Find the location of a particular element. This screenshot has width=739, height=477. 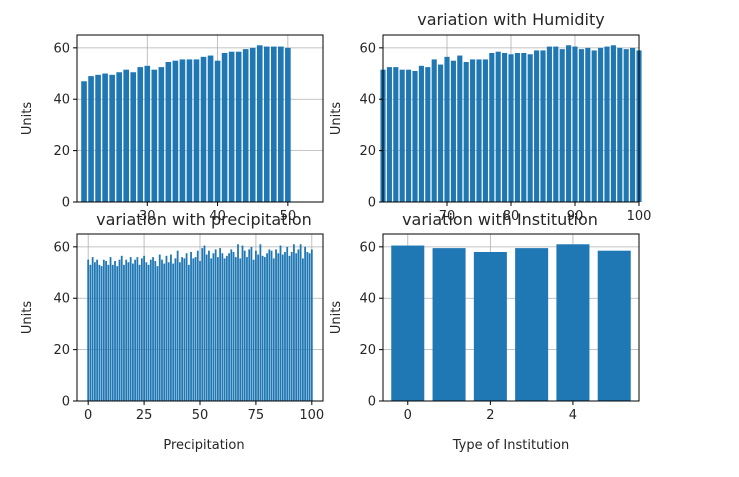

subplot-3-y-tick-label: 40 is located at coordinates (61, 299).